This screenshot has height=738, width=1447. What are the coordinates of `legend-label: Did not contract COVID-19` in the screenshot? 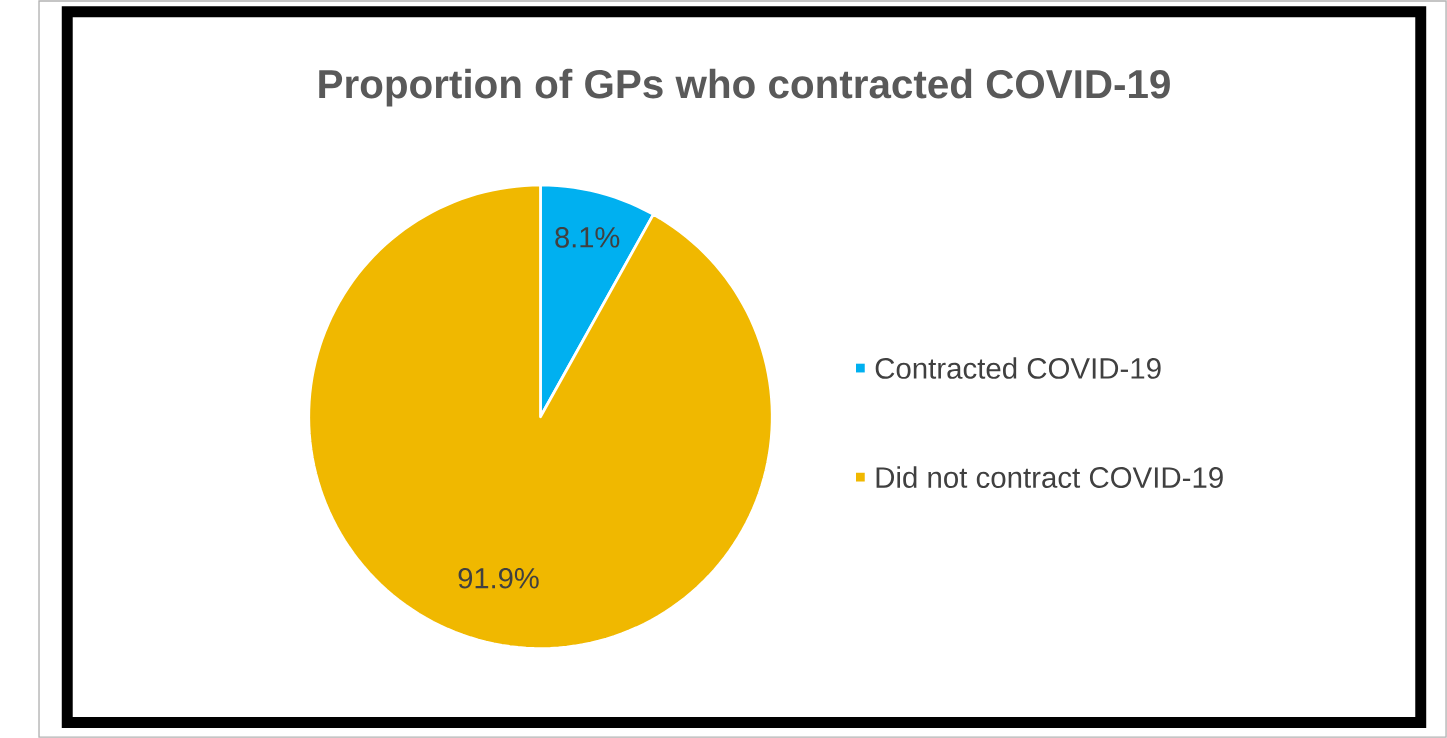 It's located at (1049, 477).